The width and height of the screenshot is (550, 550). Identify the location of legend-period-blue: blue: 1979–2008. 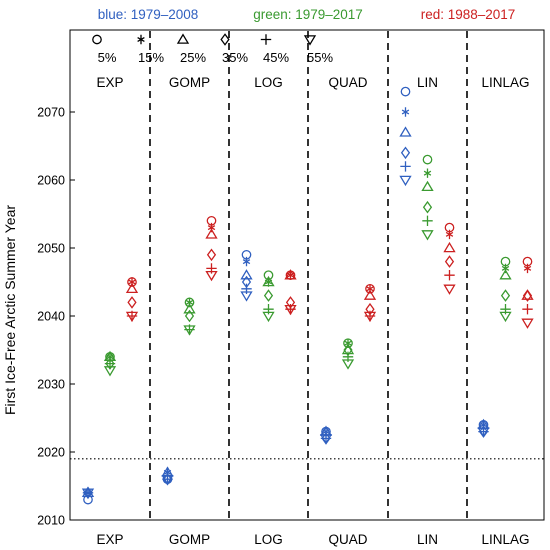
(148, 14).